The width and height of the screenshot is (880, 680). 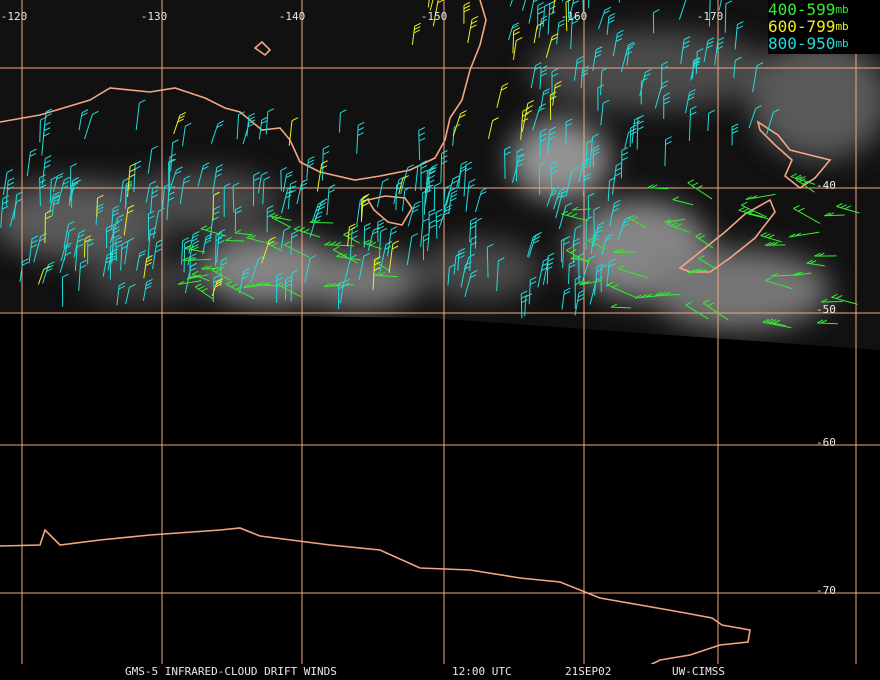 I want to click on legend-range: 800-950, so click(x=801, y=43).